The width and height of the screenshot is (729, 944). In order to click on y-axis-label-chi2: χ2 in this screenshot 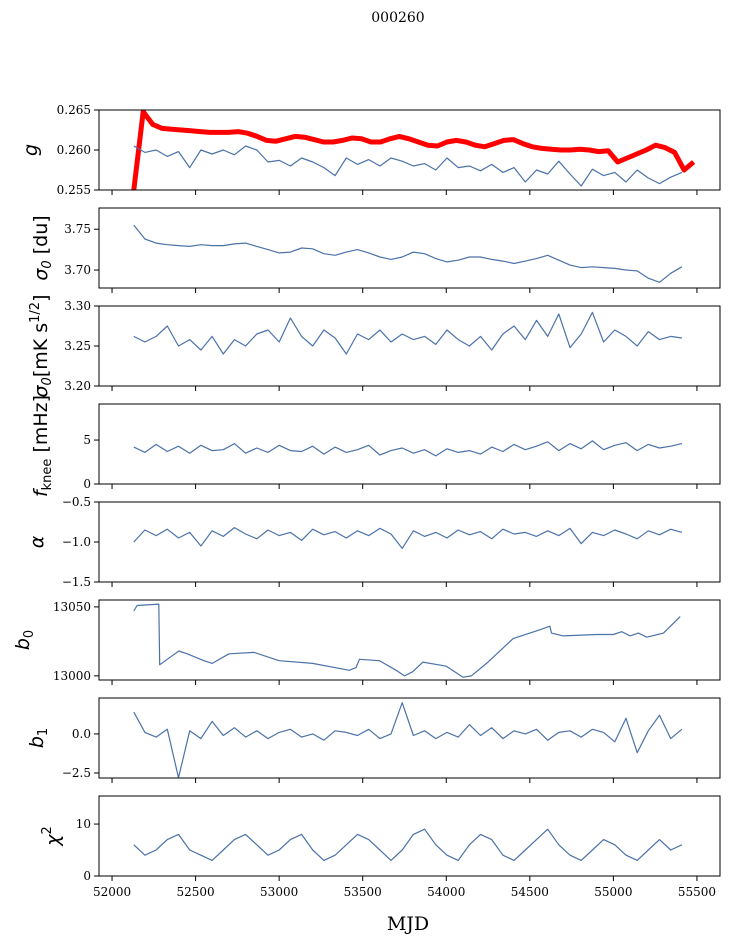, I will do `click(52, 836)`.